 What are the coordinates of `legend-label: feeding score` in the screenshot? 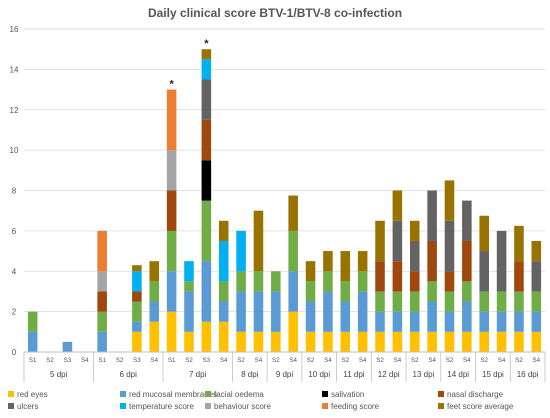 It's located at (355, 406).